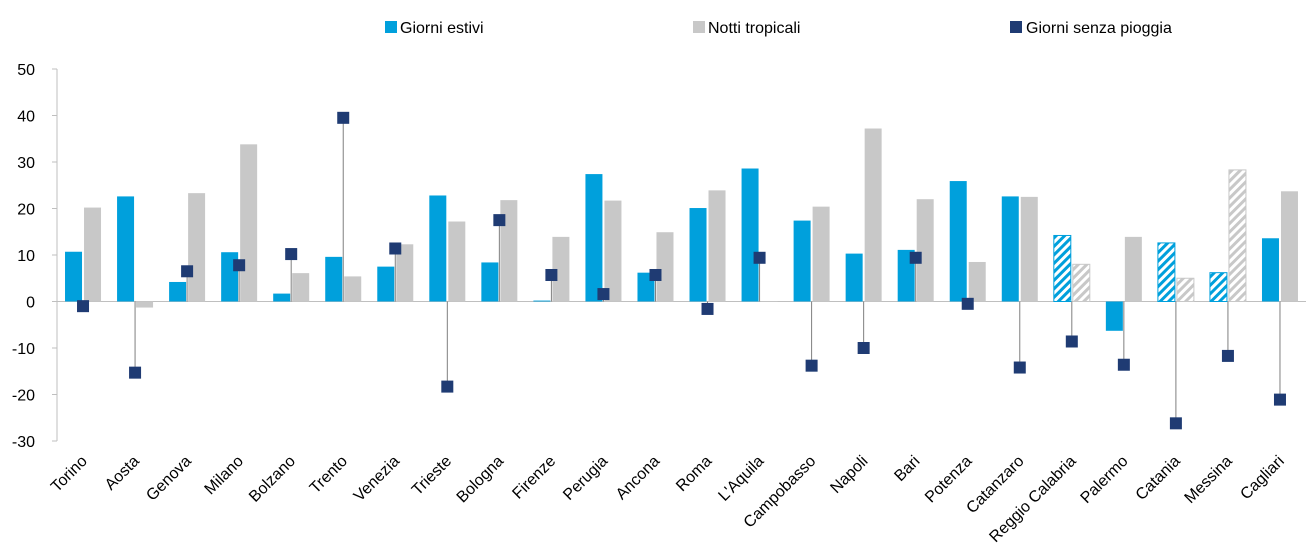 Image resolution: width=1306 pixels, height=559 pixels. Describe the element at coordinates (377, 479) in the screenshot. I see `x-tick-label: Venezia` at that location.